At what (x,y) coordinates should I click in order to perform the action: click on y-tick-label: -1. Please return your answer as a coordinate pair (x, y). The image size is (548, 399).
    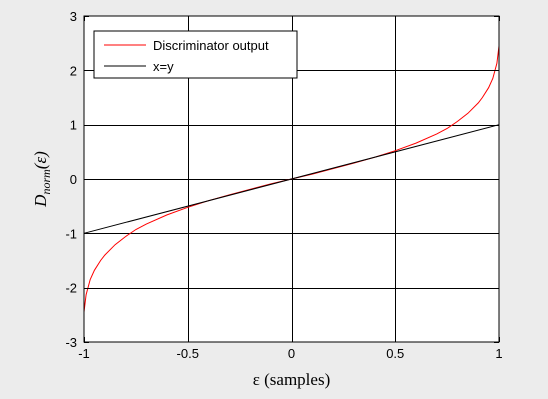
    Looking at the image, I should click on (71, 233).